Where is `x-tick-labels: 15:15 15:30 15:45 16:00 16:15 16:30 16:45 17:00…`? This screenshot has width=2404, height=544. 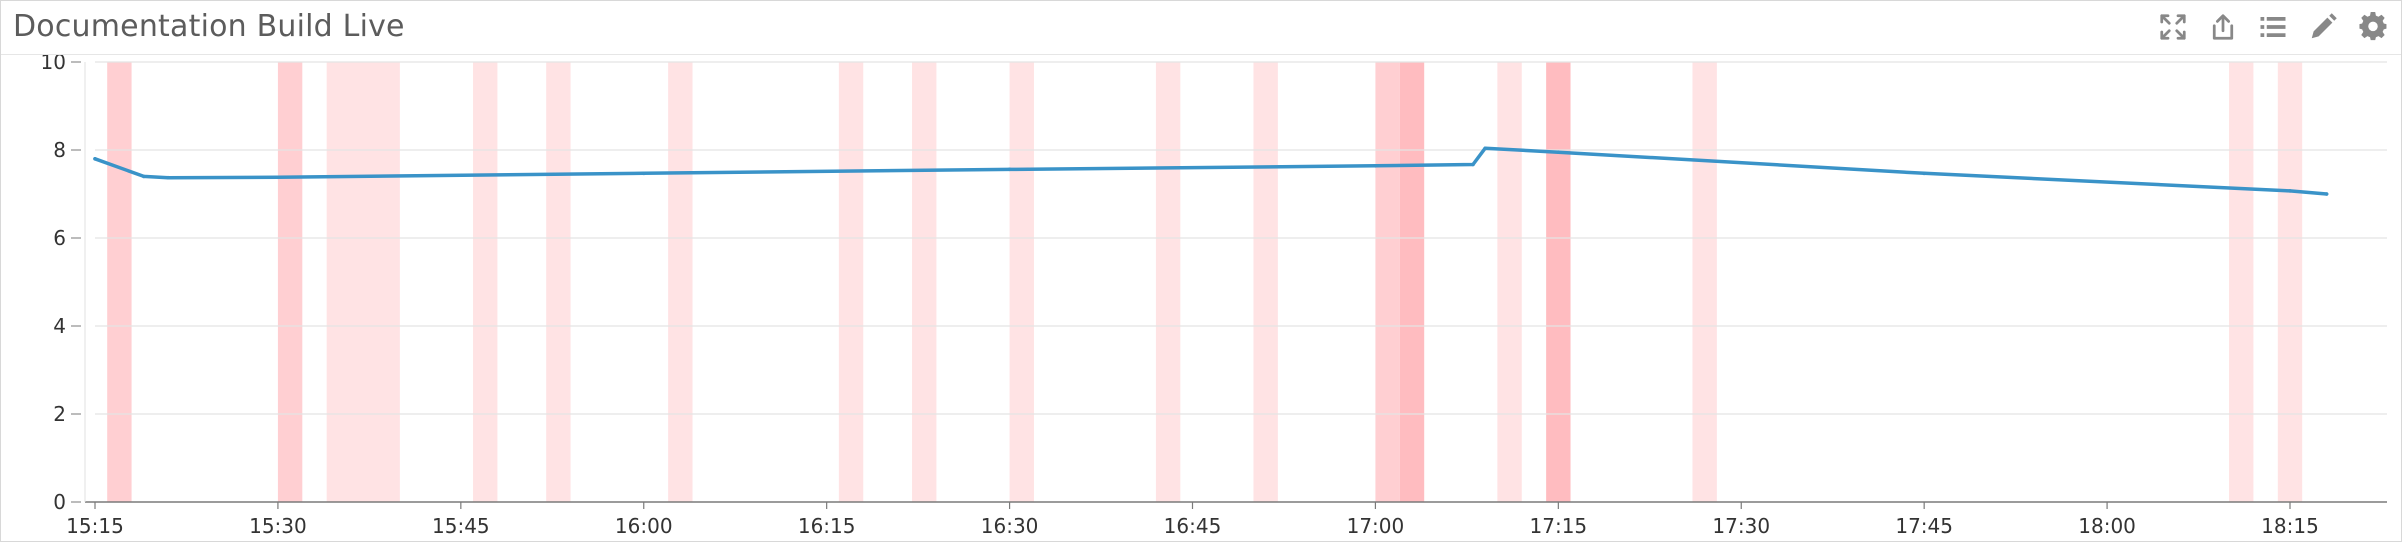 x-tick-labels: 15:15 15:30 15:45 16:00 16:15 16:30 16:45 17:00… is located at coordinates (1192, 520).